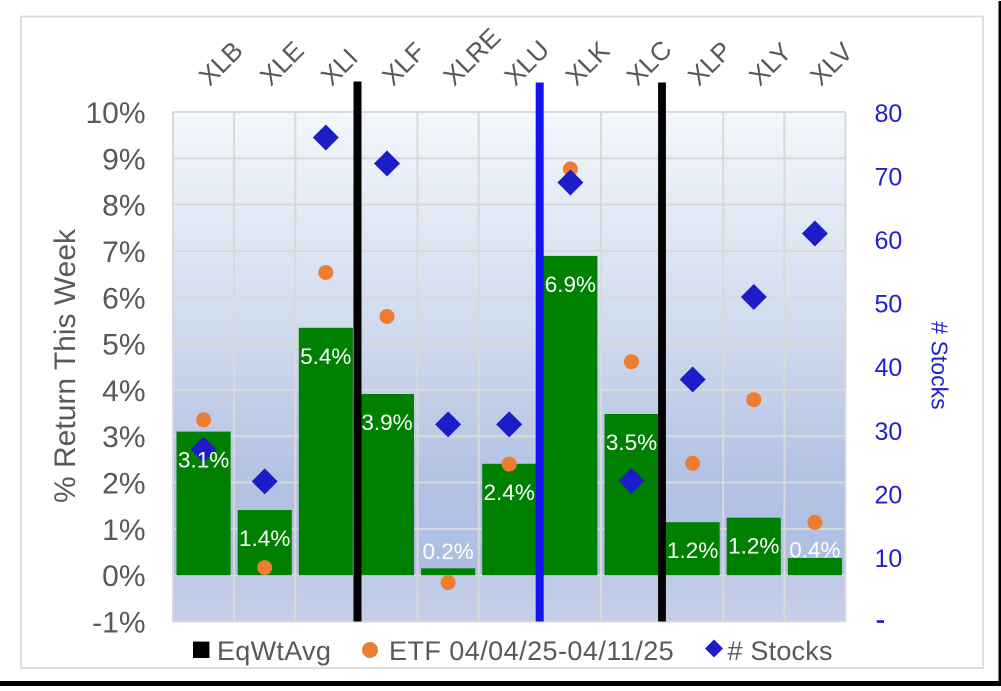 Image resolution: width=1001 pixels, height=691 pixels. Describe the element at coordinates (203, 460) in the screenshot. I see `svg-text: 3.1%` at that location.